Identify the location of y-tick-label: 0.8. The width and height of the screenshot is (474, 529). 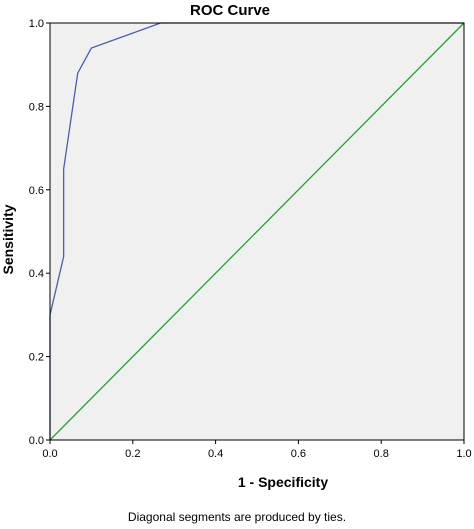
(36, 107).